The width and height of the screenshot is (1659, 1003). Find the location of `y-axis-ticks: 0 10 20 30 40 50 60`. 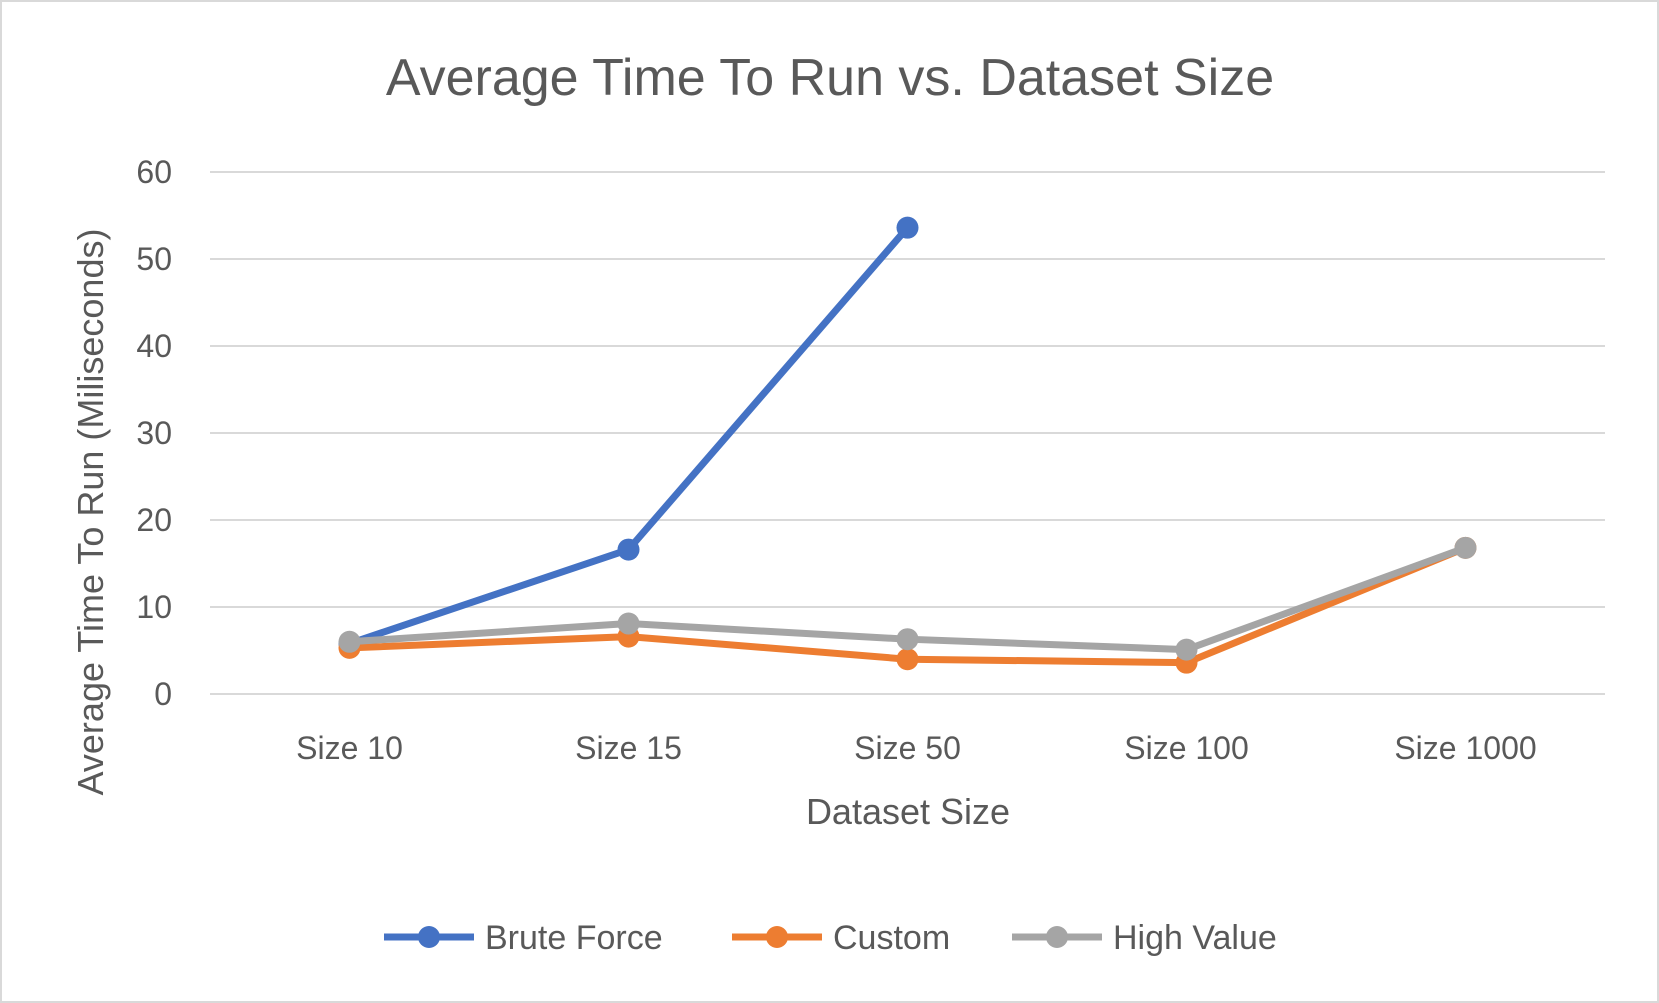

y-axis-ticks: 0 10 20 30 40 50 60 is located at coordinates (154, 433).